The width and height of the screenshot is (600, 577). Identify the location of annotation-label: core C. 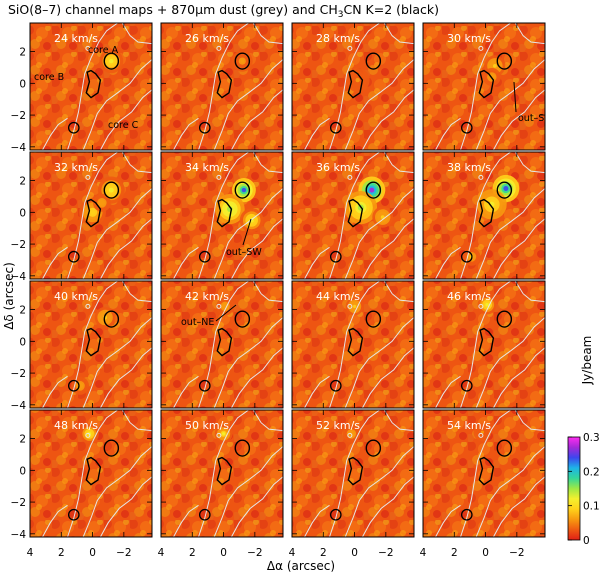
(123, 125).